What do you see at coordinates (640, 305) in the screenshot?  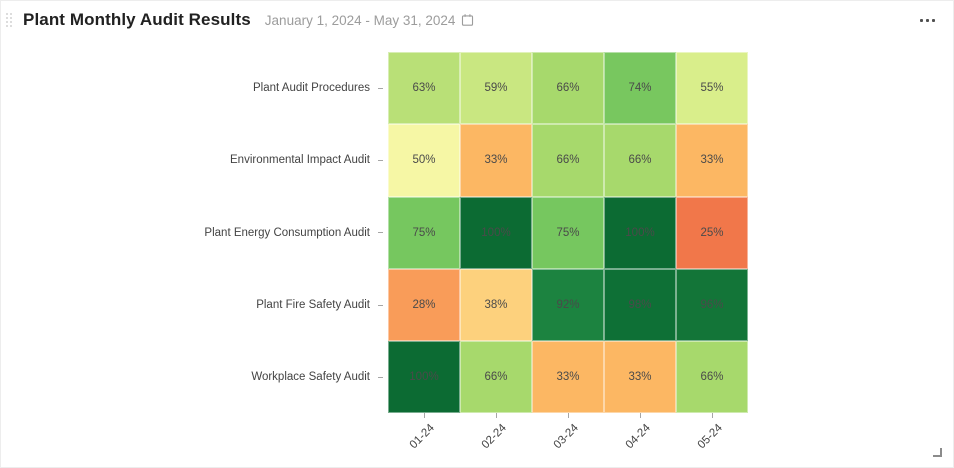 I see `heatmap-cell: 98%` at bounding box center [640, 305].